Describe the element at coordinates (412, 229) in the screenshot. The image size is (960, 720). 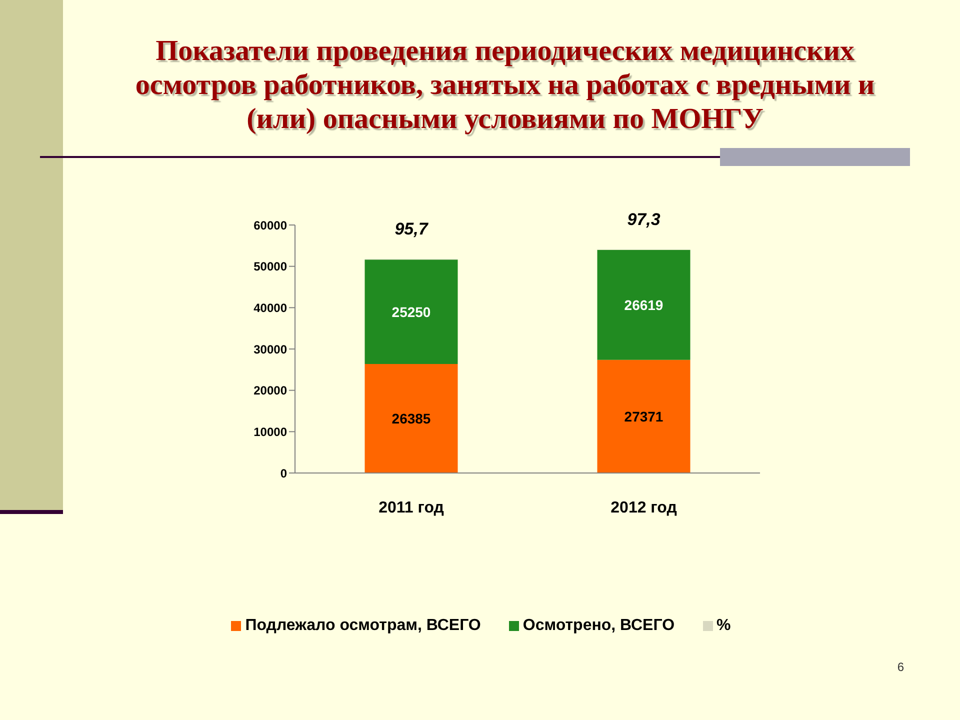
I see `data-label: 95,7` at that location.